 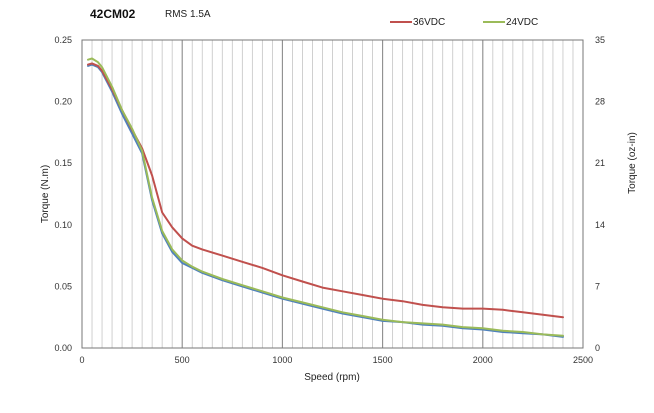 I want to click on x-tick-label: 2500, so click(x=583, y=360).